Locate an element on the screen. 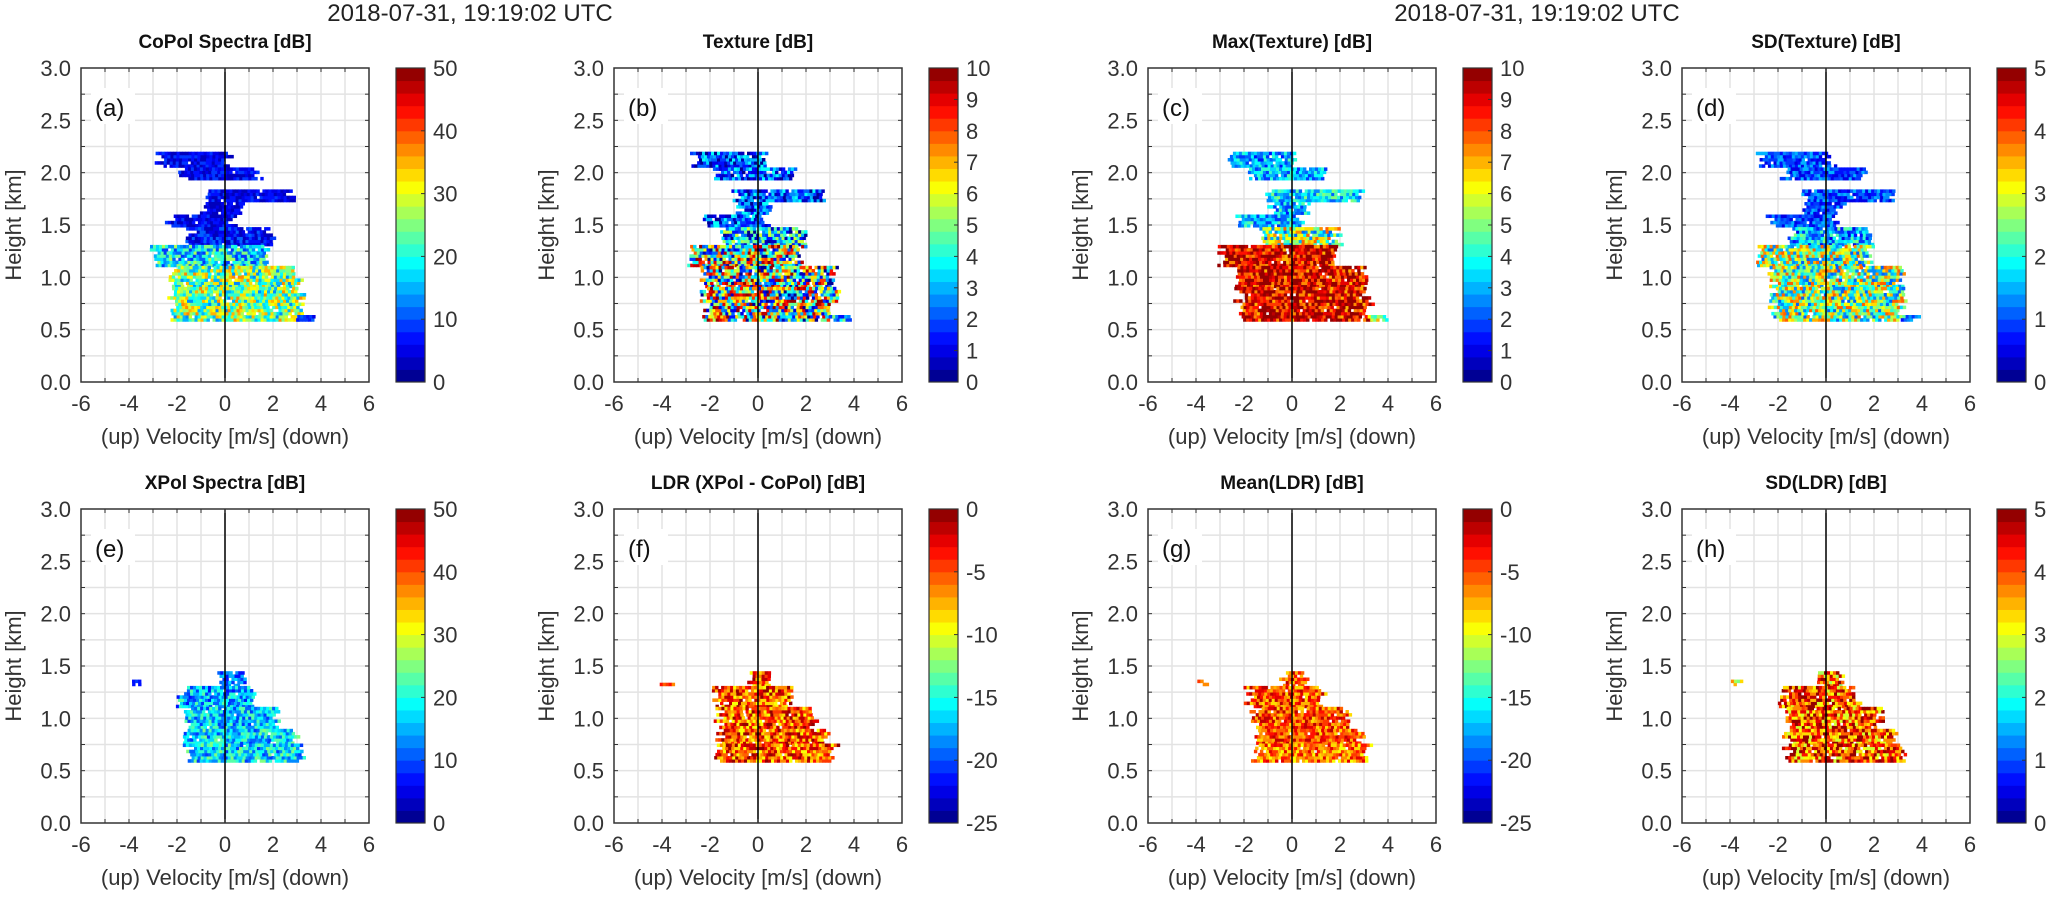 The height and width of the screenshot is (905, 2067). x-tick-label: -2 is located at coordinates (177, 403).